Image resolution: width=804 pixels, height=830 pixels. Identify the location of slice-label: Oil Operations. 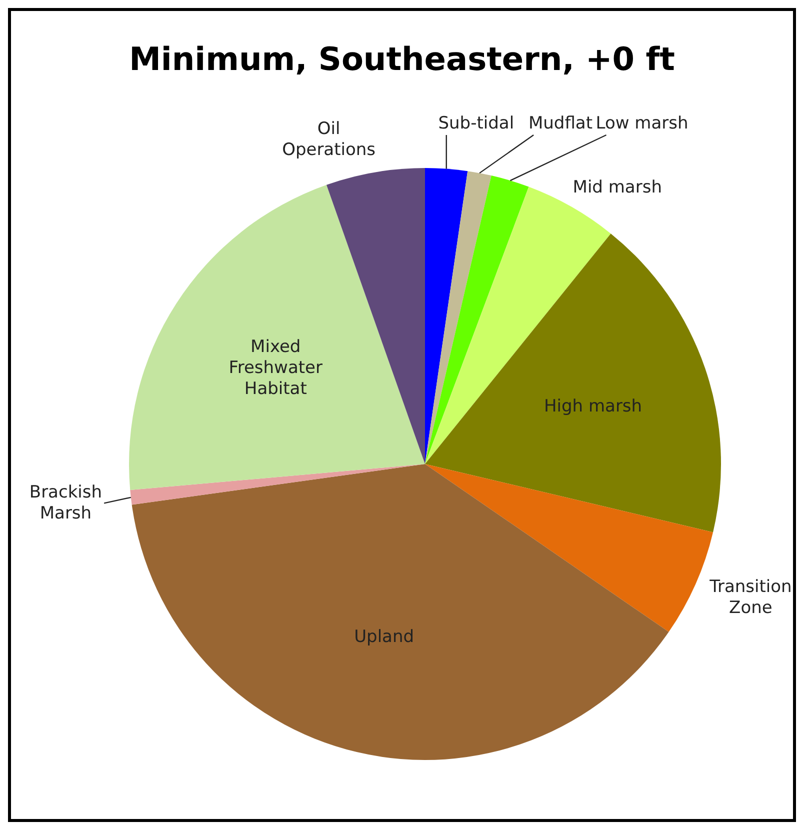
(329, 139).